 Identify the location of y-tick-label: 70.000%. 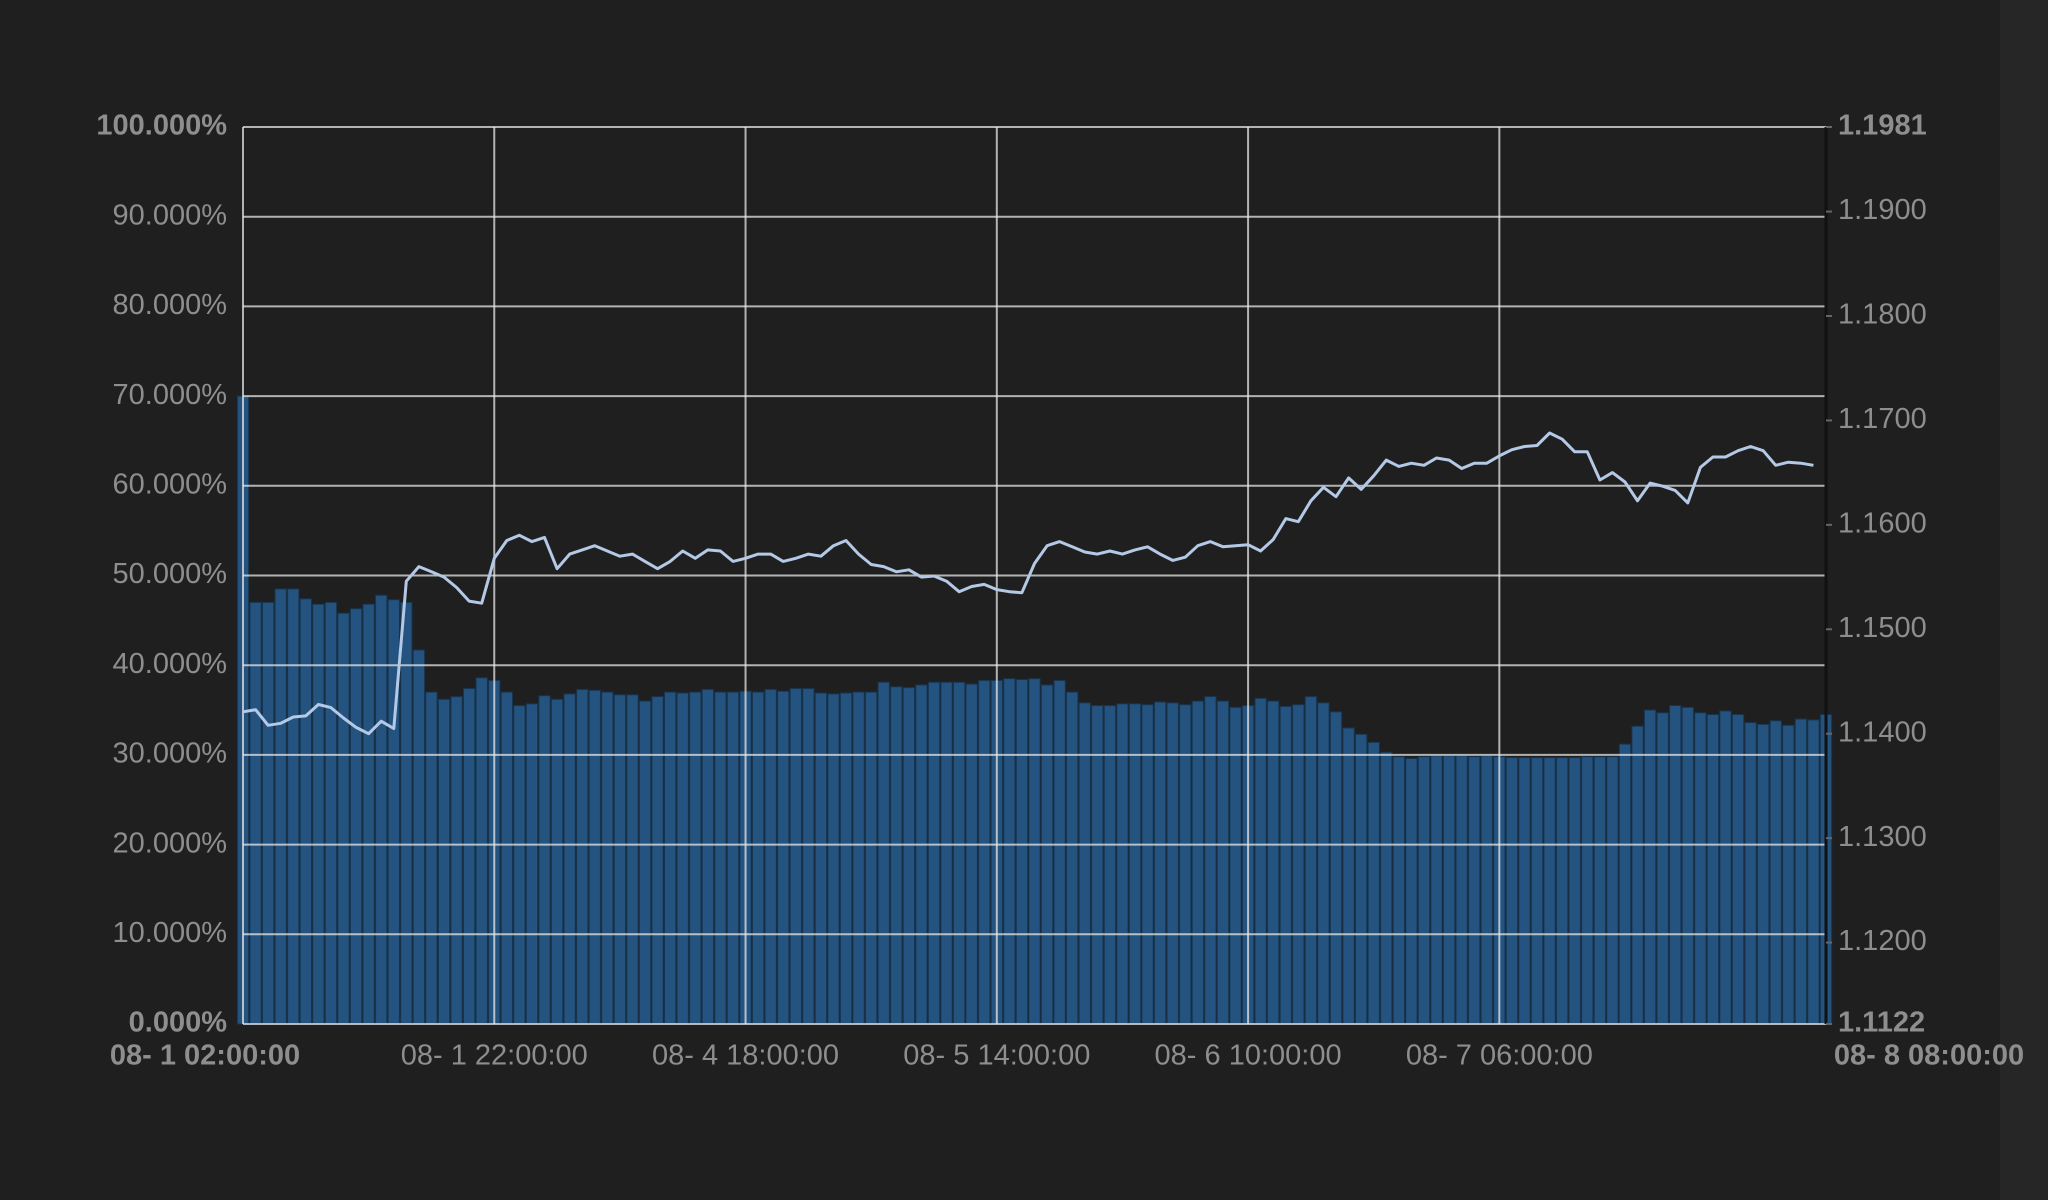
(170, 395).